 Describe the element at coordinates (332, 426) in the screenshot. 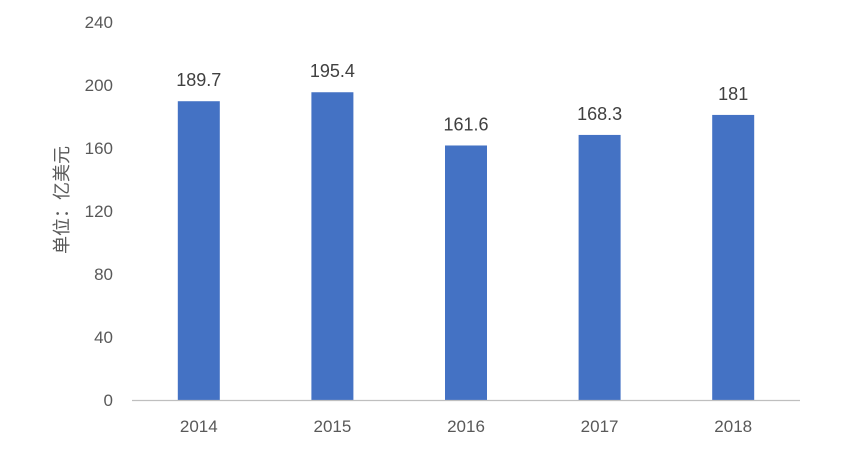

I see `x-tick-label-2015: 2015` at that location.